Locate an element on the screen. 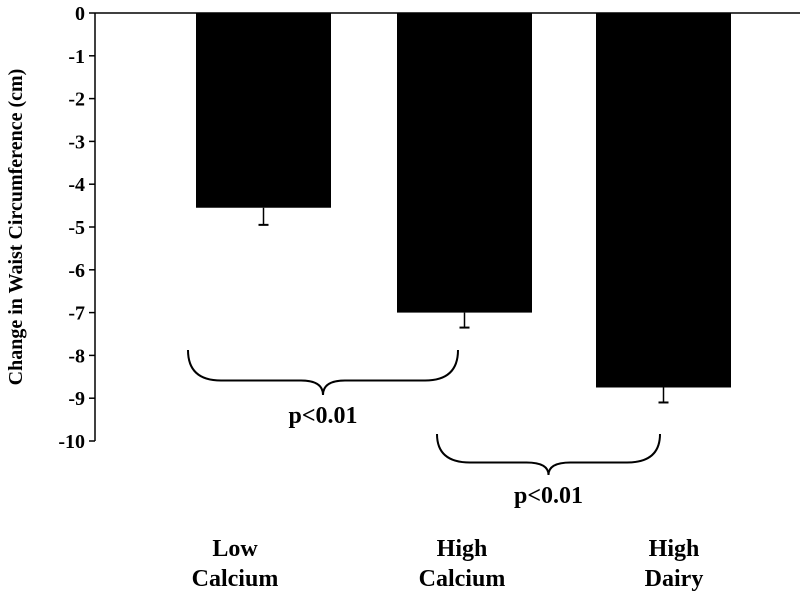 This screenshot has width=800, height=602. y-tick-label: -1 is located at coordinates (76, 57).